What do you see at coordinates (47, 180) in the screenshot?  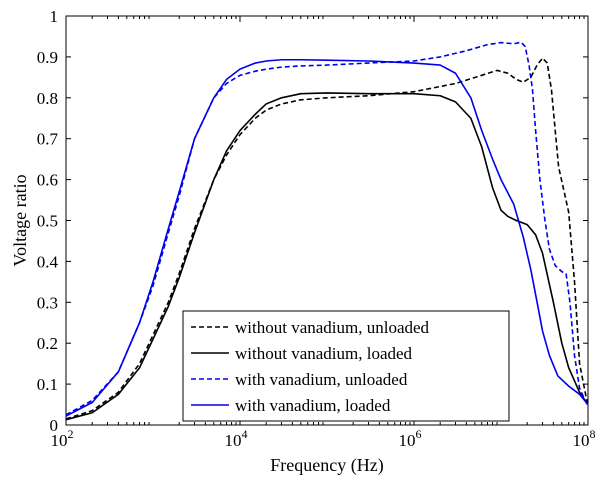 I see `y-tick-label: 0.6` at bounding box center [47, 180].